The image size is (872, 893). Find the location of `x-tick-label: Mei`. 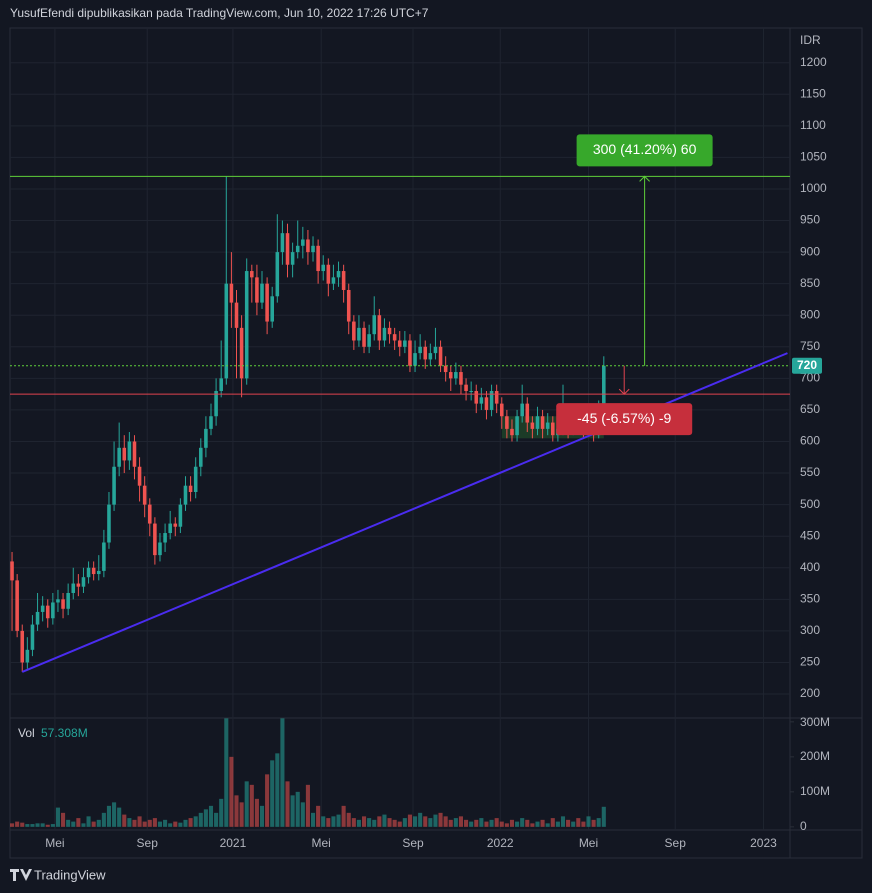

x-tick-label: Mei is located at coordinates (321, 843).